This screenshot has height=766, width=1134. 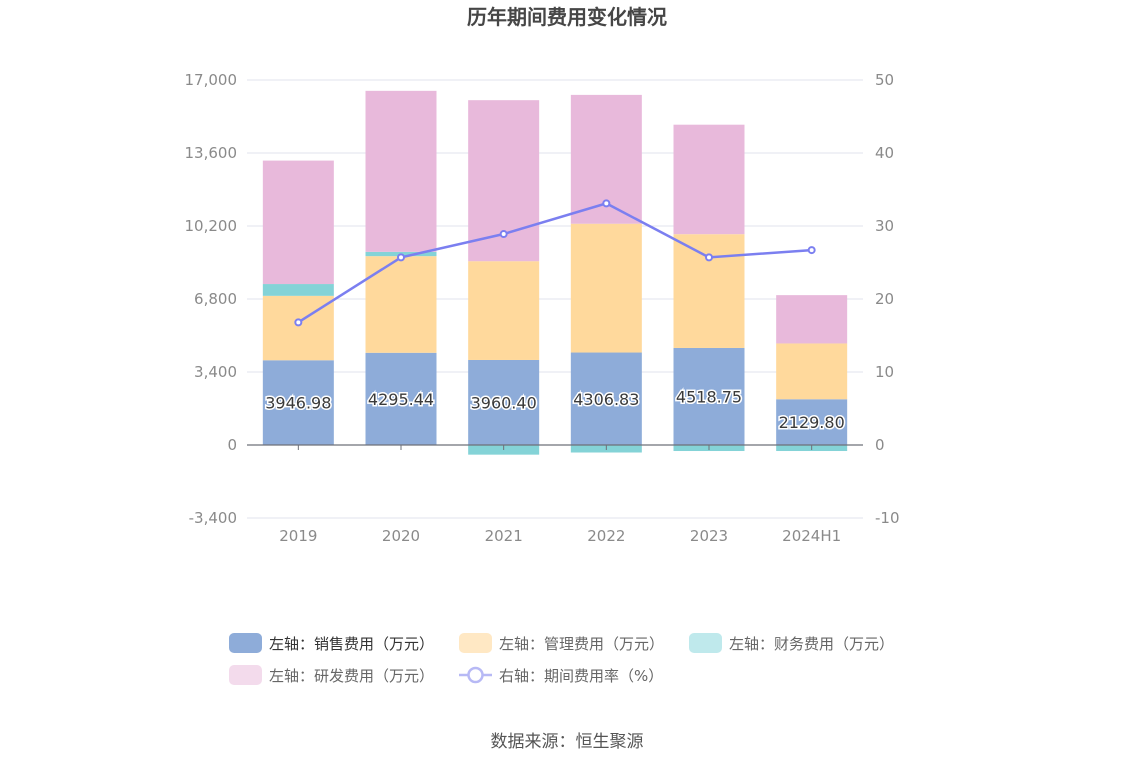 I want to click on y-left-tick-label: 17,000, so click(x=211, y=80).